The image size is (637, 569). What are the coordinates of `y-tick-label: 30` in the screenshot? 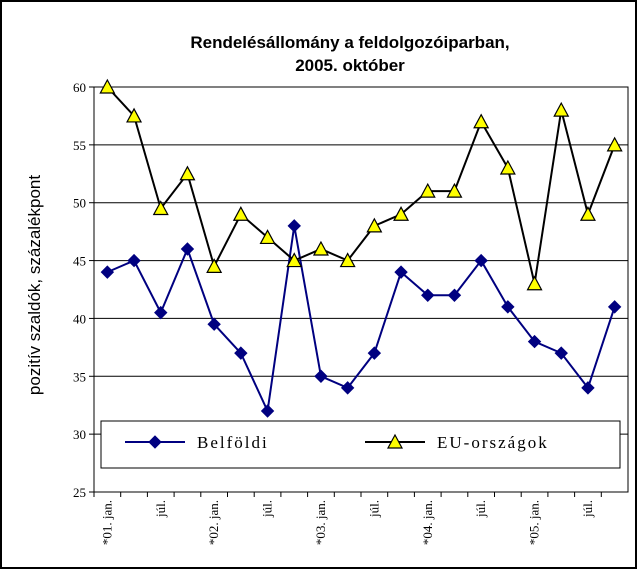 It's located at (79, 434).